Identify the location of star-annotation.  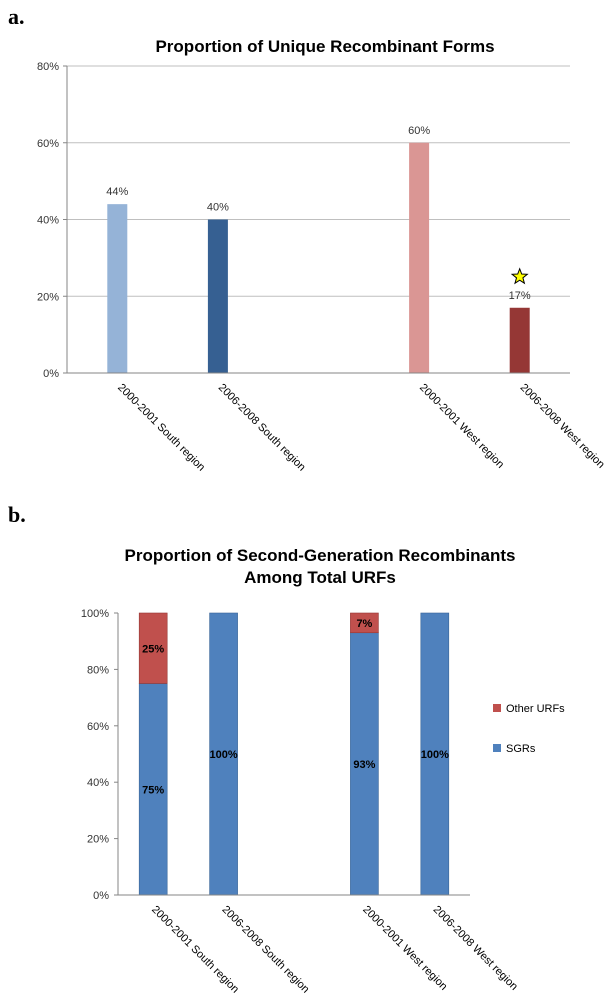
(519, 276).